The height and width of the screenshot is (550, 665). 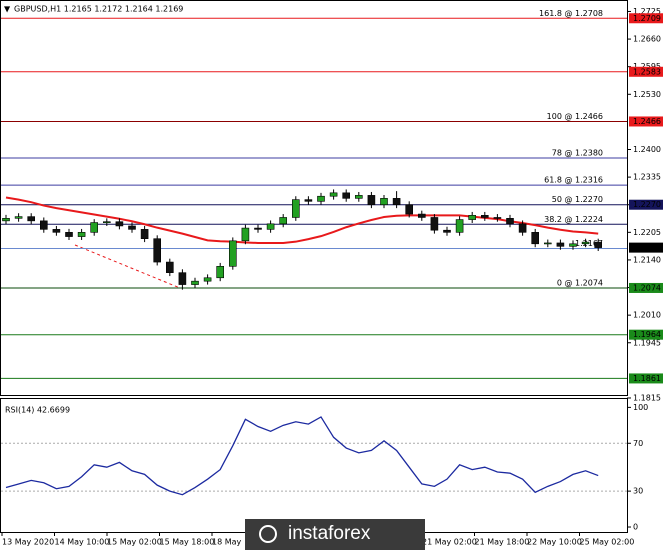 I want to click on x-tick-label: 13 May 2020, so click(x=28, y=542).